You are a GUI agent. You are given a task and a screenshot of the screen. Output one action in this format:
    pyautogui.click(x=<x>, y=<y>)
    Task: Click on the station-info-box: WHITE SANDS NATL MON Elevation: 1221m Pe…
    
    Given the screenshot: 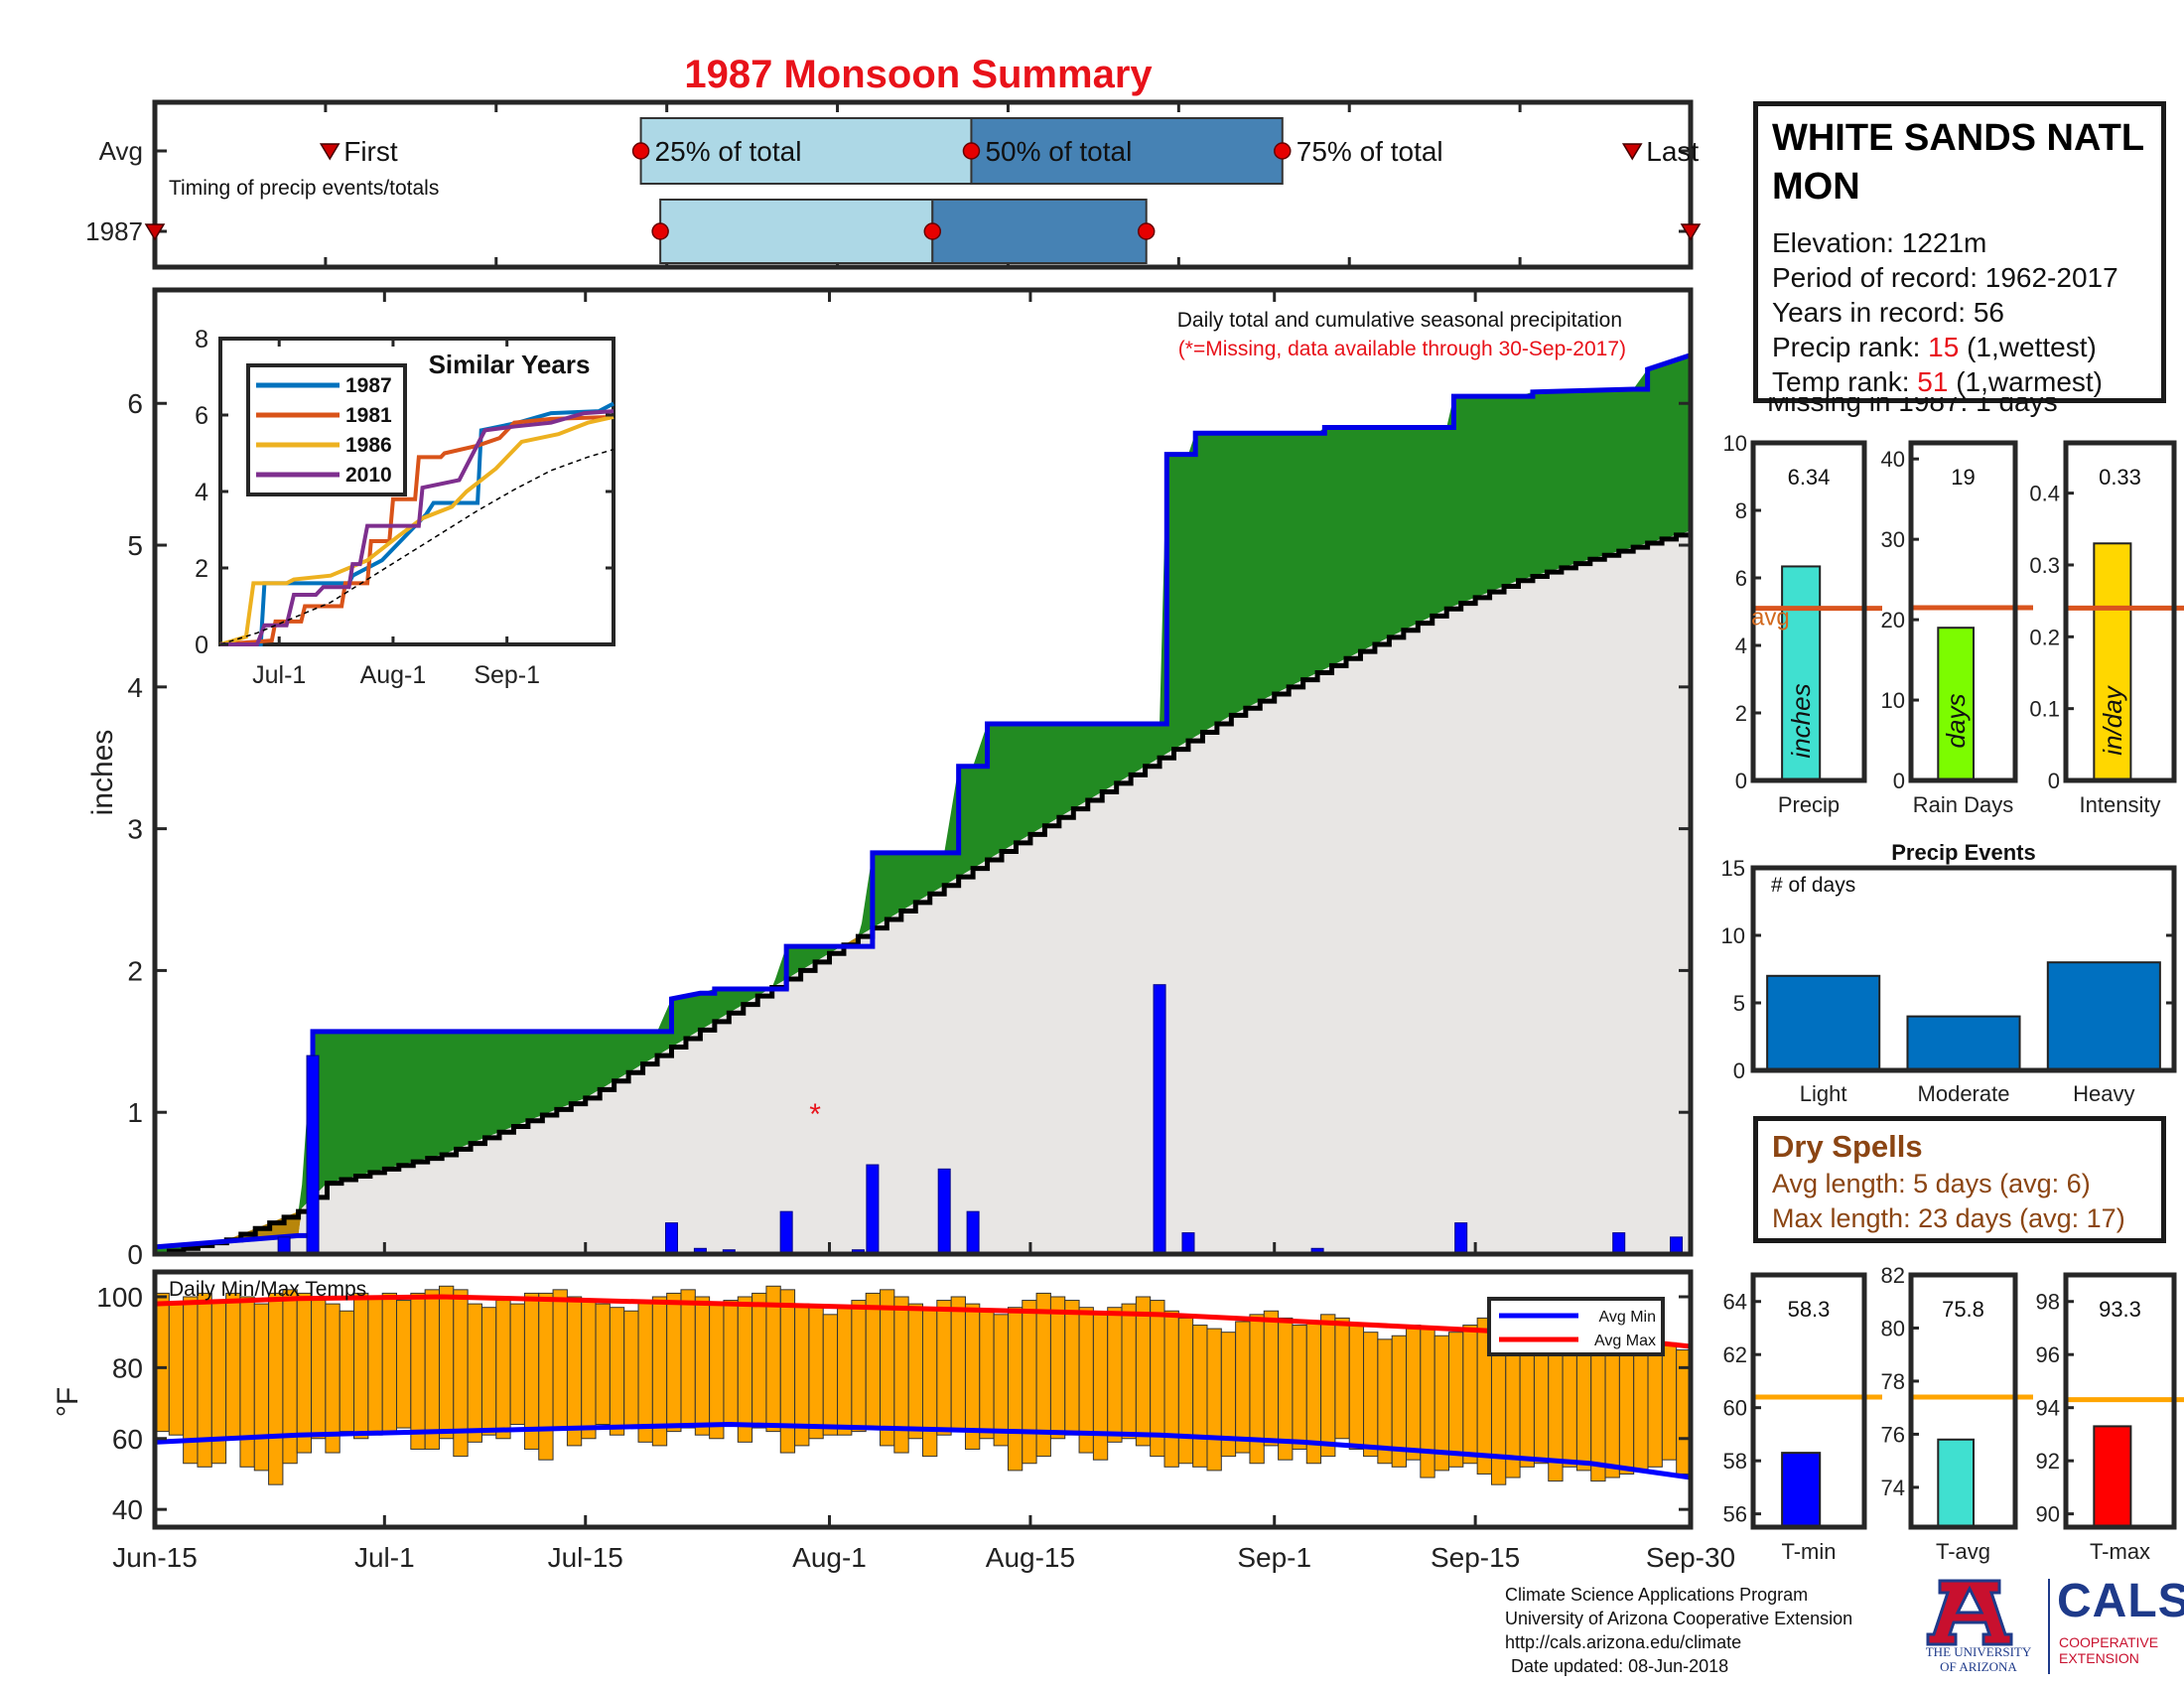 What is the action you would take?
    pyautogui.click(x=1959, y=252)
    